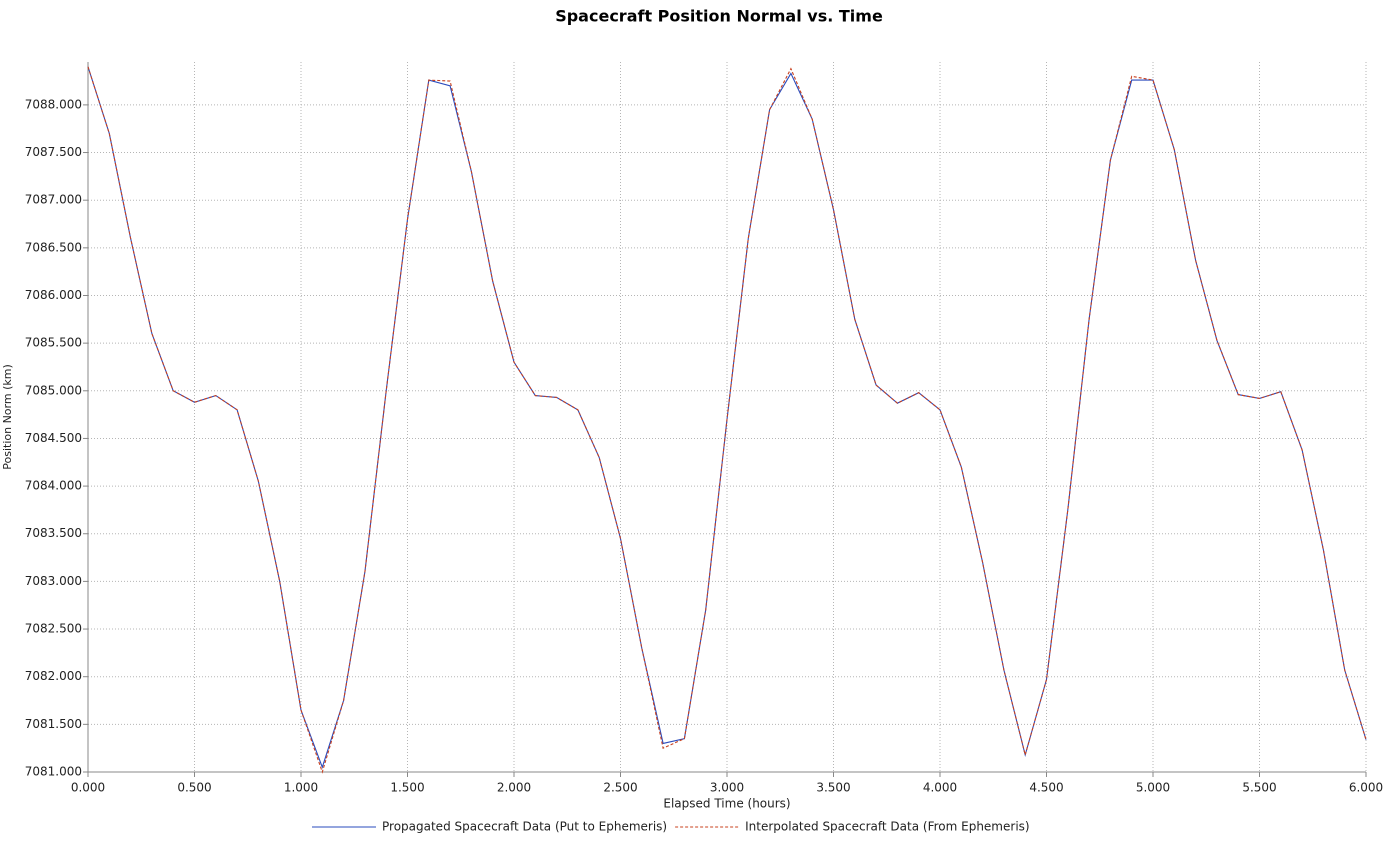 Image resolution: width=1391 pixels, height=844 pixels. What do you see at coordinates (88, 788) in the screenshot?
I see `x-tick-label: 0.000` at bounding box center [88, 788].